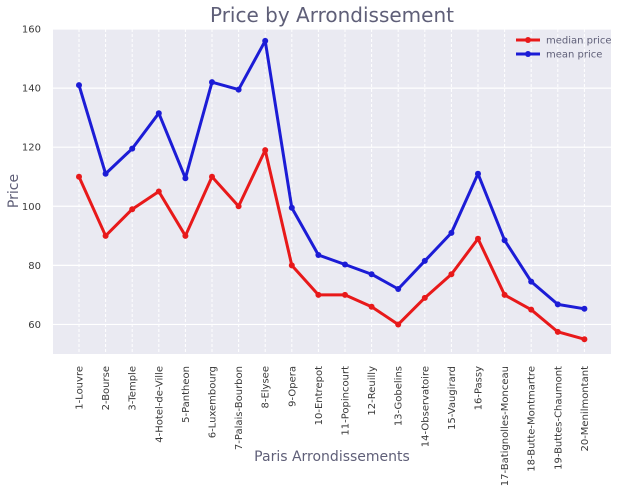  I want to click on median-price-legend-marker, so click(528, 40).